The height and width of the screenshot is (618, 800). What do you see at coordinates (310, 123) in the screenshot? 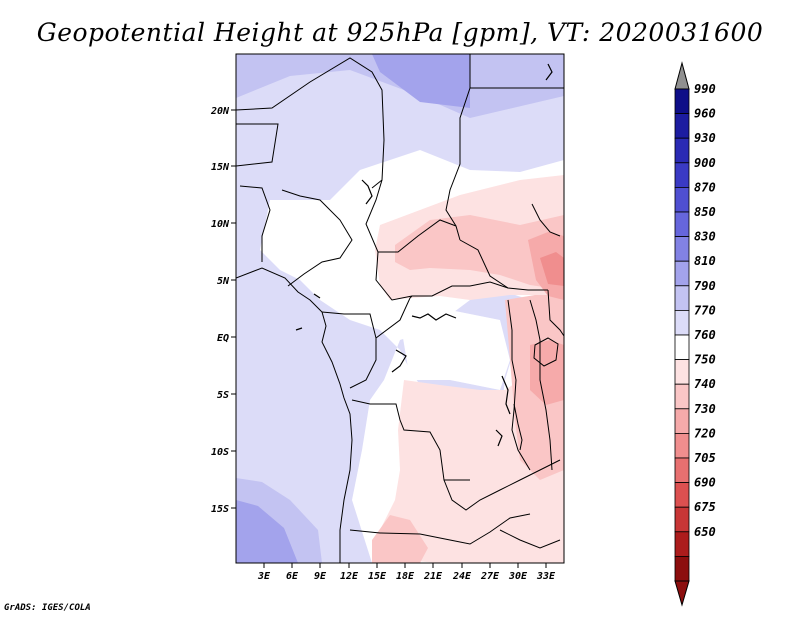
I see `border-libya-chad` at bounding box center [310, 123].